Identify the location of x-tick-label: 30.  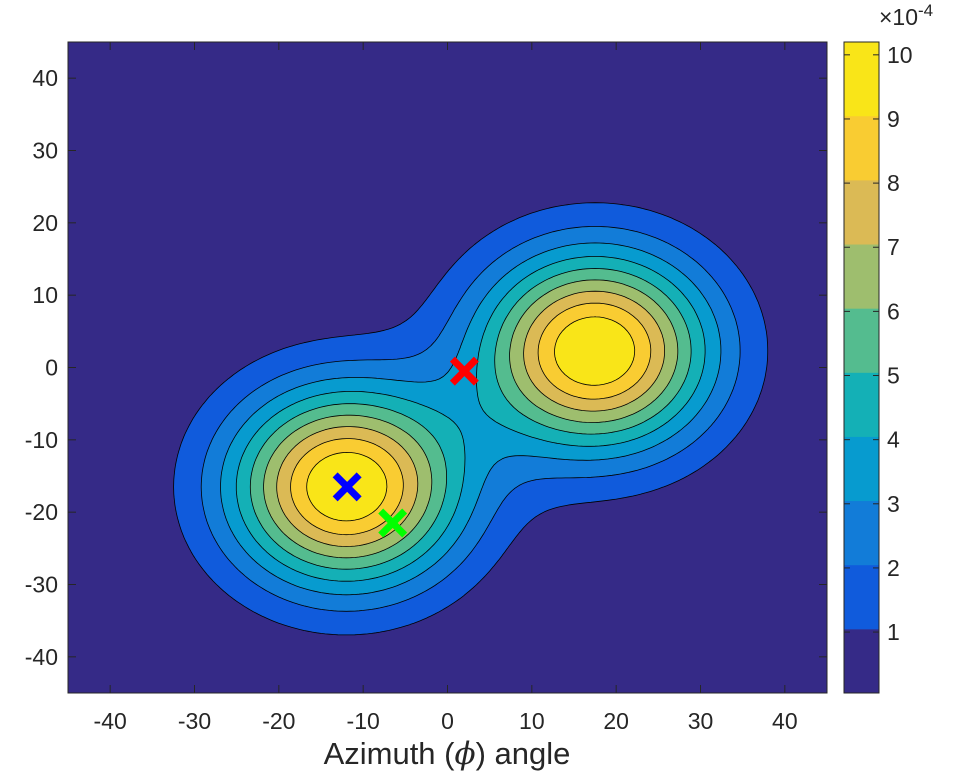
(701, 721).